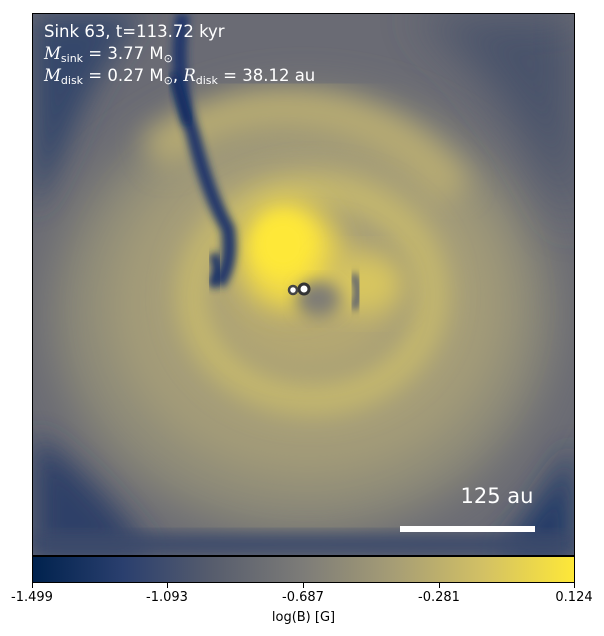  I want to click on disk-mass-unit: ⊙, so click(168, 80).